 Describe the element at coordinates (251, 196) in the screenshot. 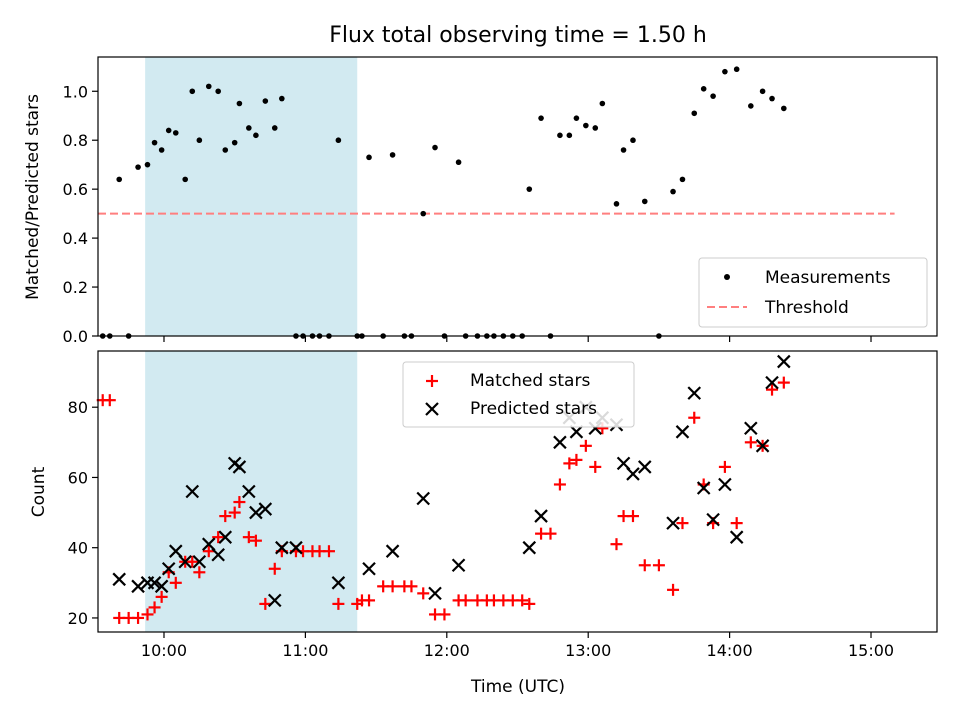

I see `top-highlight-span` at that location.